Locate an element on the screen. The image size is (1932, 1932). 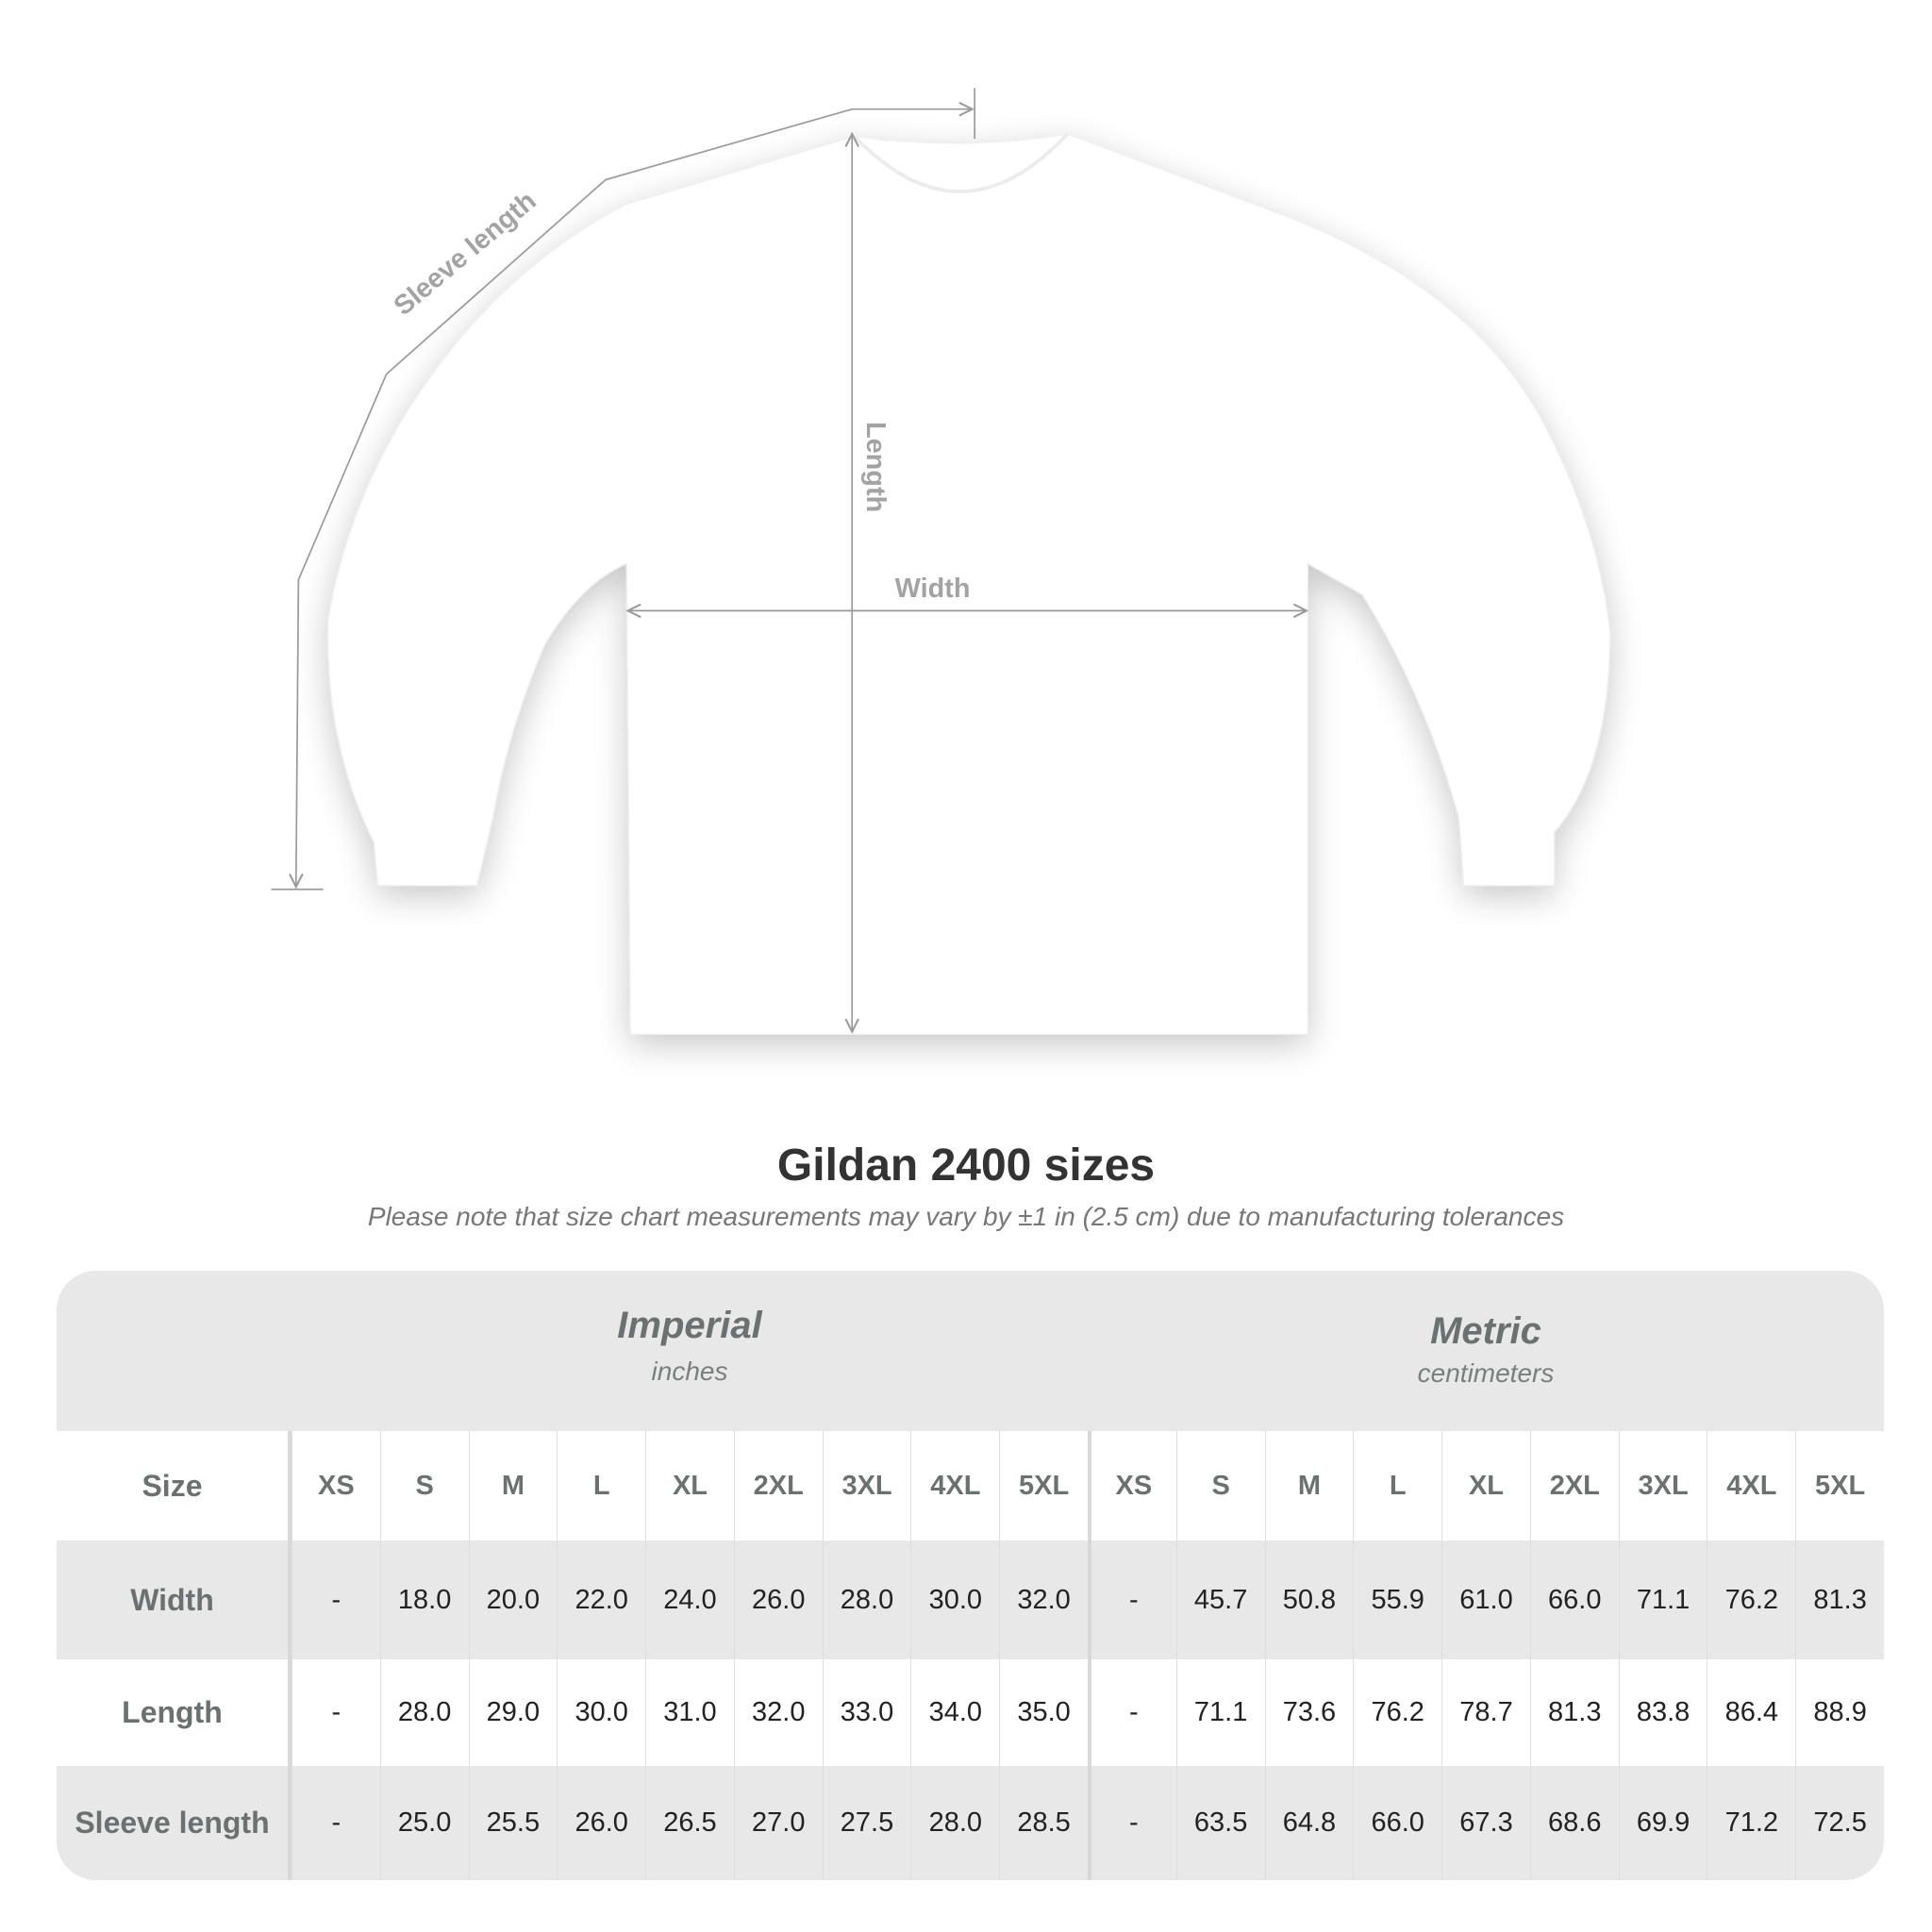
metric-value-cell: 72.5 is located at coordinates (1839, 1823).